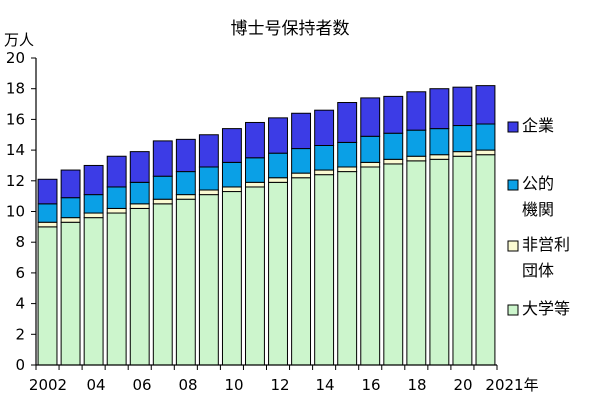 The image size is (600, 408). I want to click on bar-segment-2017-s2, so click(393, 146).